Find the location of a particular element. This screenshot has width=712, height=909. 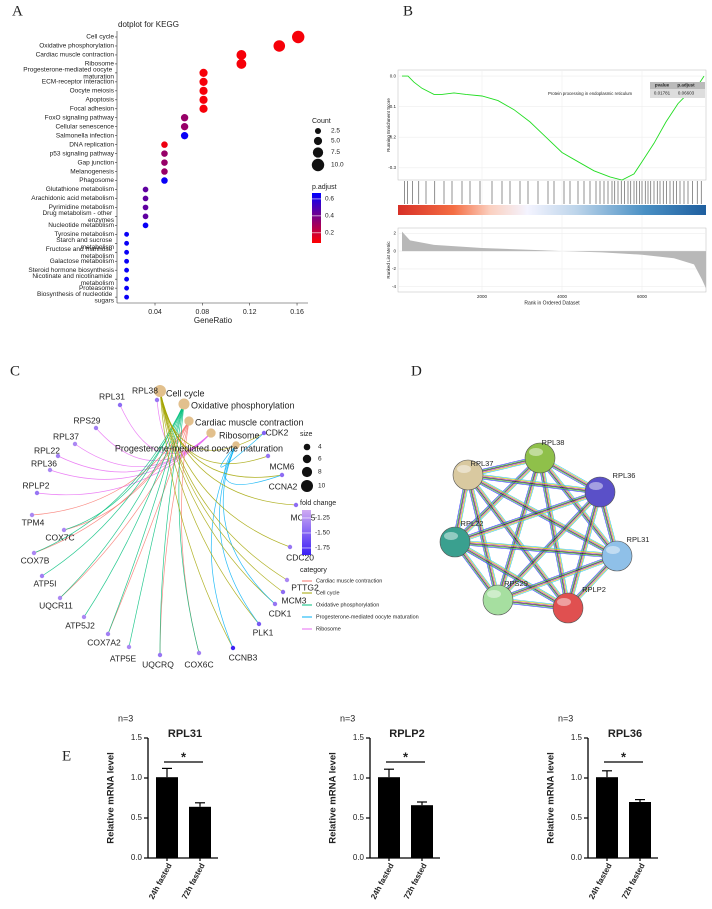

legend-label: Cardiac muscle contraction is located at coordinates (349, 581).